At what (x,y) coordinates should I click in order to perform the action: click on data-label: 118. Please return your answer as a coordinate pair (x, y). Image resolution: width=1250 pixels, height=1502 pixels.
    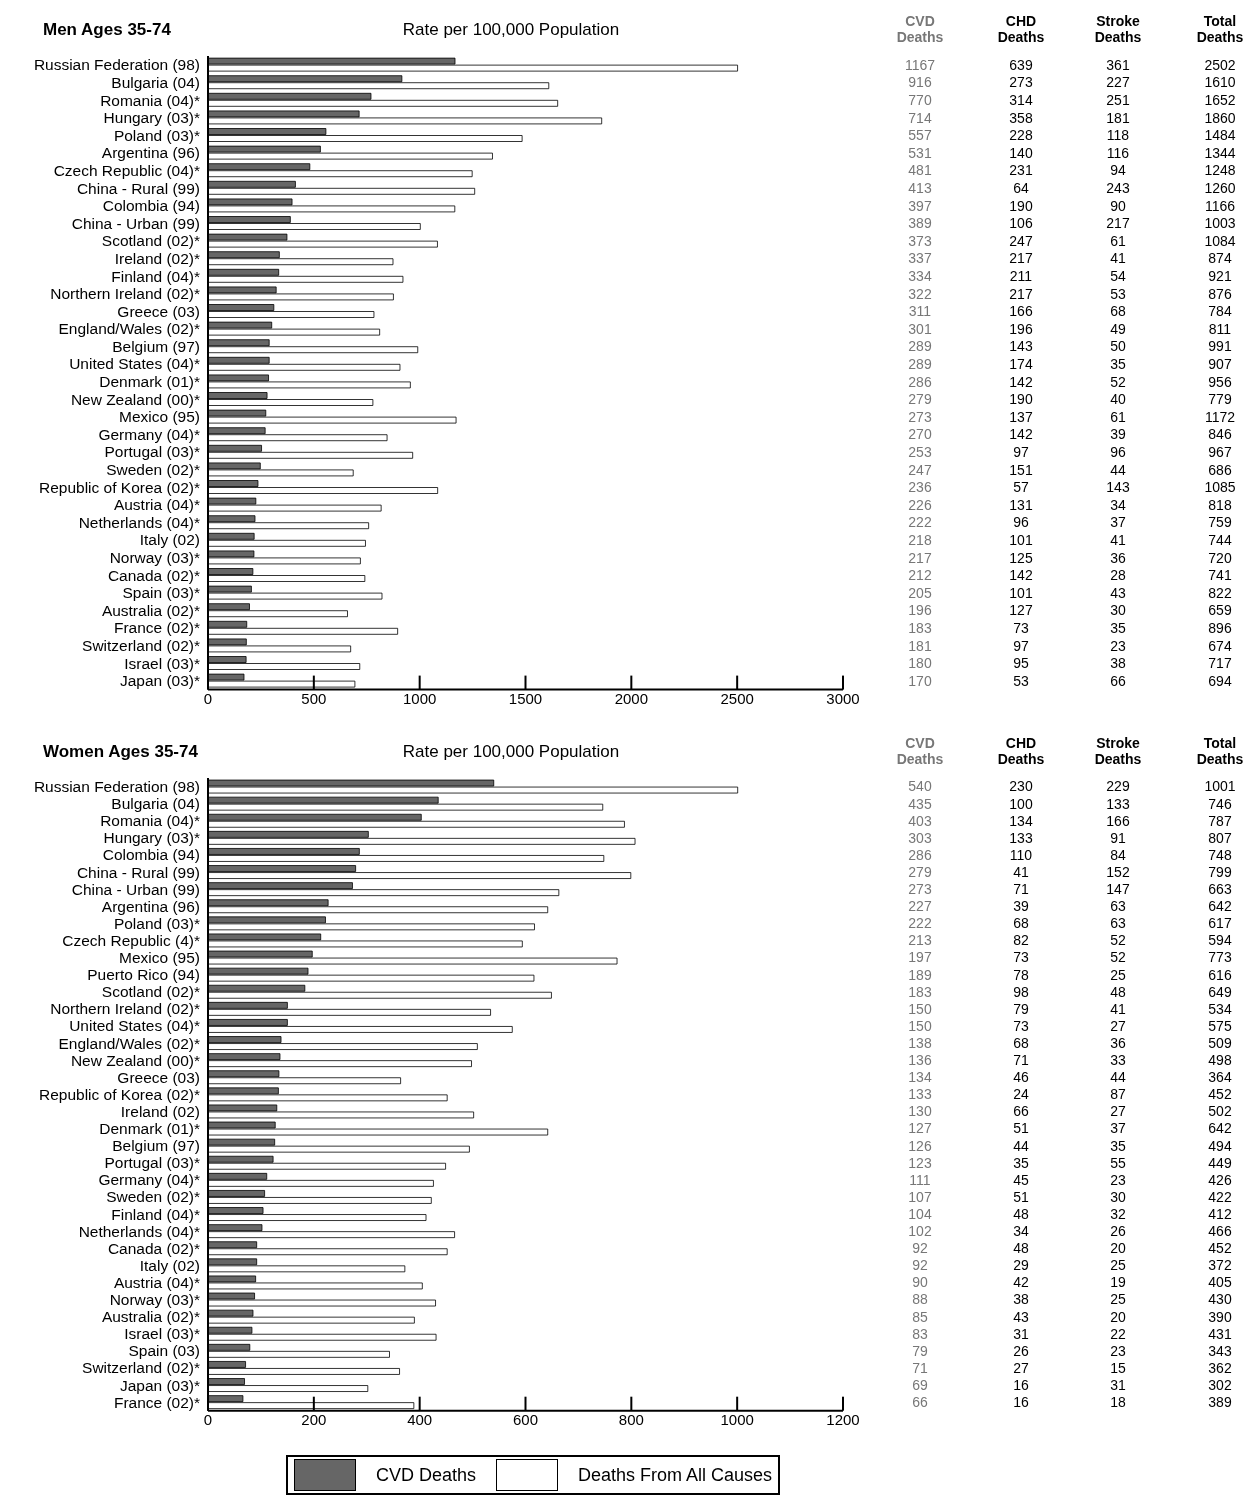
    Looking at the image, I should click on (1118, 135).